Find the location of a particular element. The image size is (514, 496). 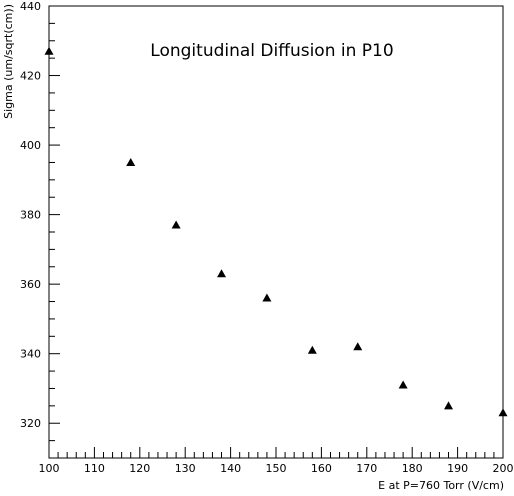

x-tick-label: 200 is located at coordinates (503, 468).